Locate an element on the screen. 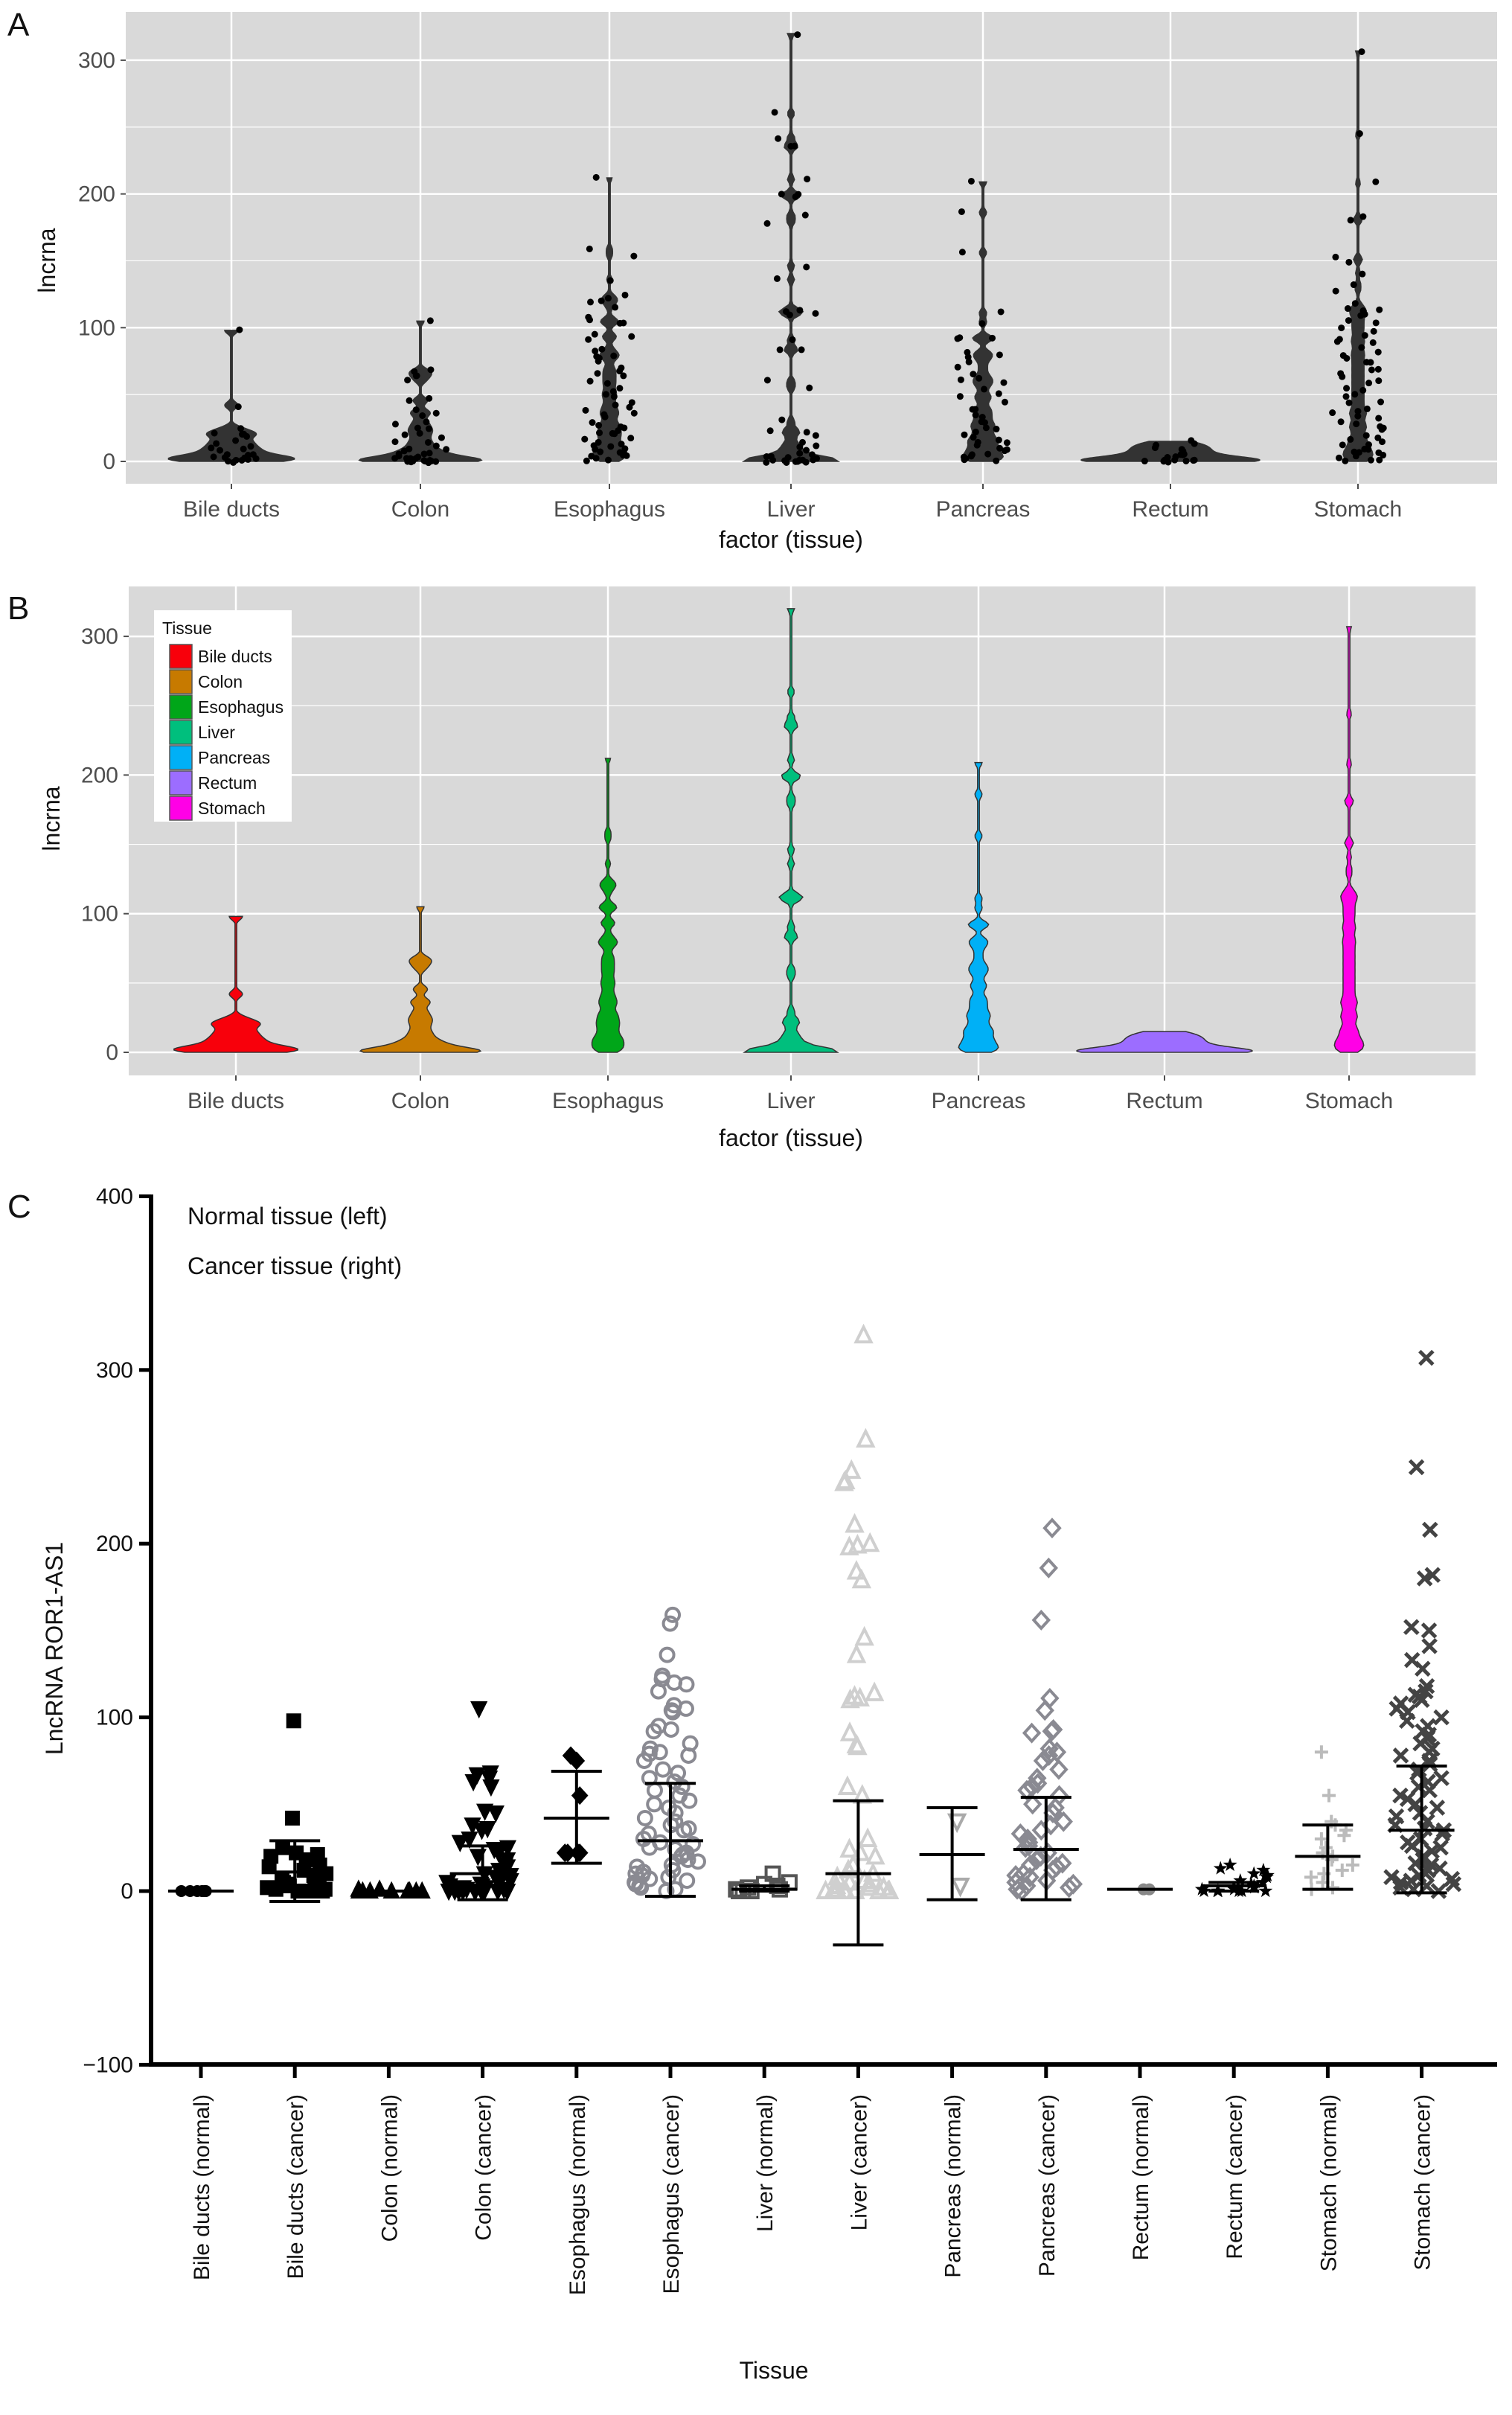 The image size is (1512, 2415). x-tick-label: Esophagus is located at coordinates (608, 1101).